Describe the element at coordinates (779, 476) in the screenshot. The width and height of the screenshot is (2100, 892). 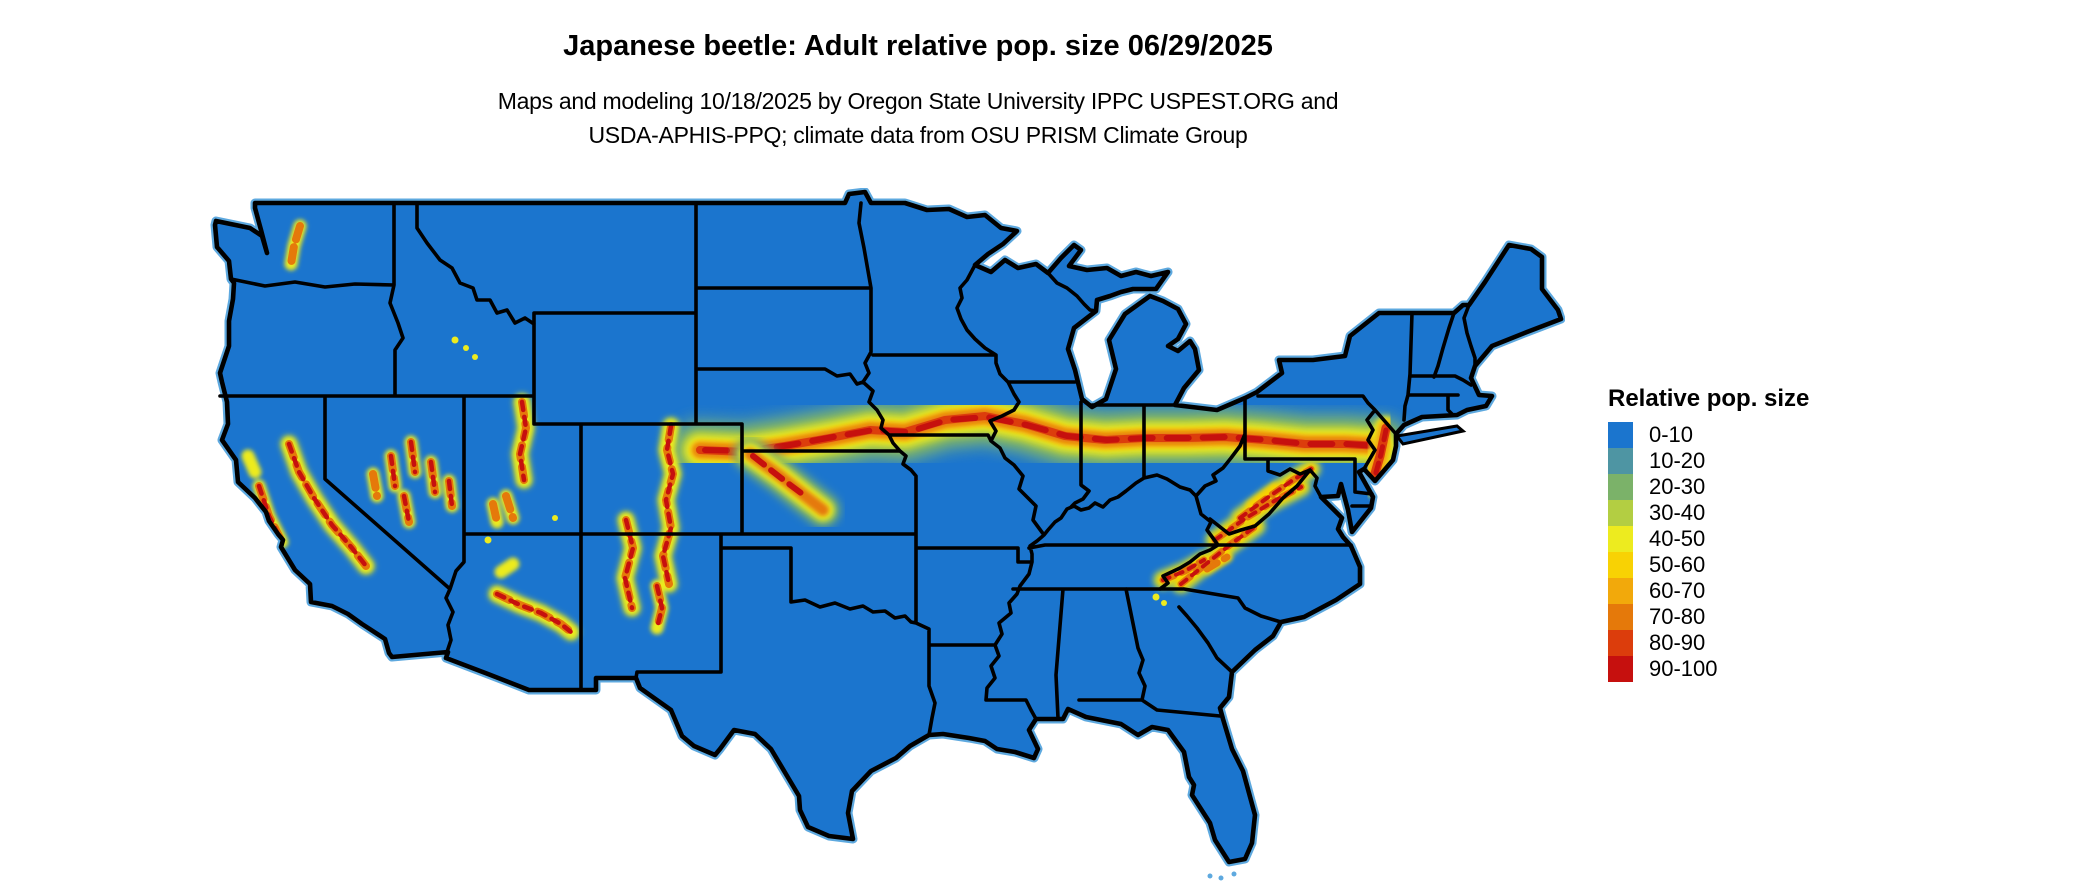
I see `kansas-dip-red` at that location.